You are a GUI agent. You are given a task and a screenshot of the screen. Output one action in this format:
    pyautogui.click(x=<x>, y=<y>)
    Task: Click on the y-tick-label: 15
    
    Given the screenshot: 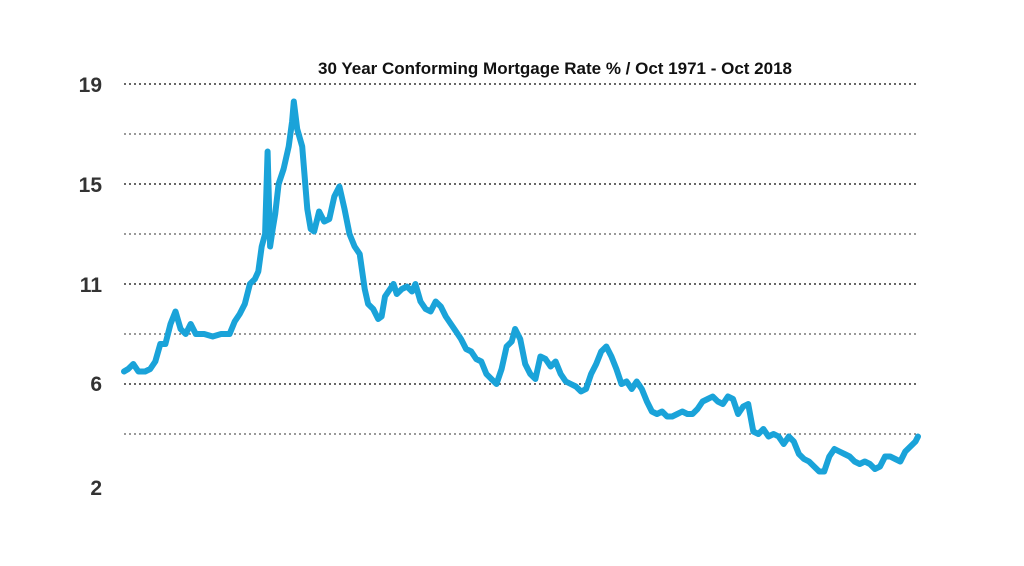 What is the action you would take?
    pyautogui.click(x=91, y=185)
    